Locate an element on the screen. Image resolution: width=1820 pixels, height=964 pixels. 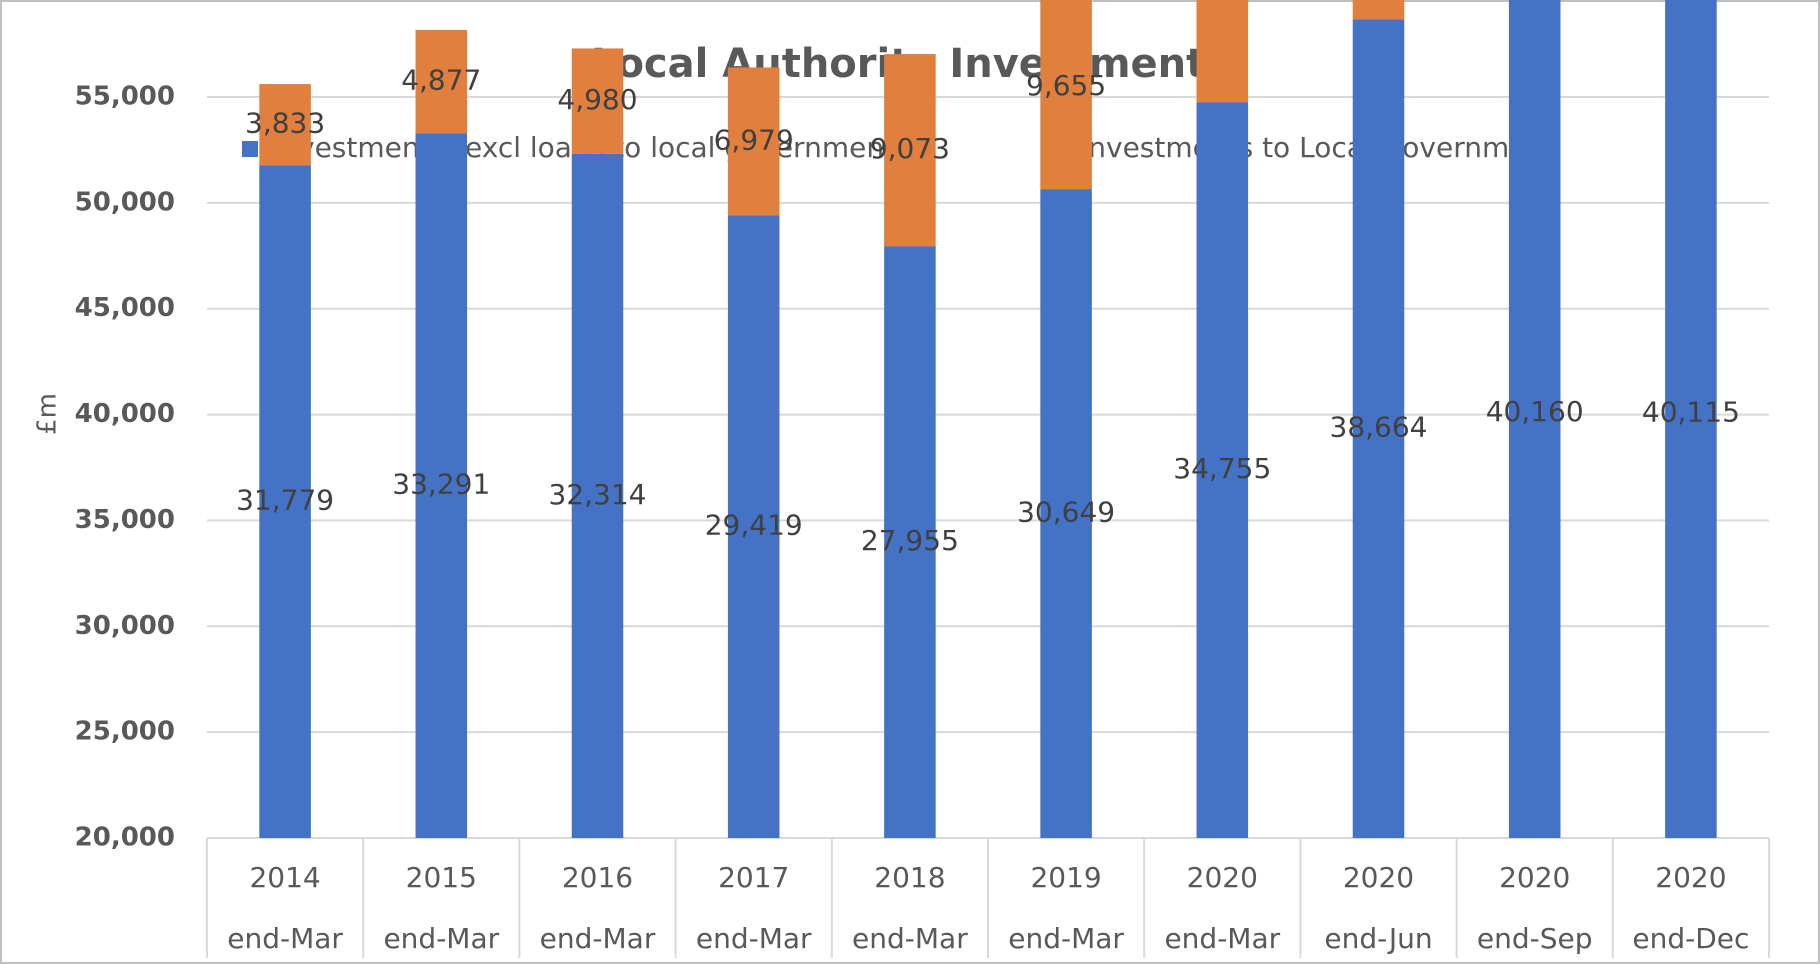
data-label: 38,664 is located at coordinates (1379, 427).